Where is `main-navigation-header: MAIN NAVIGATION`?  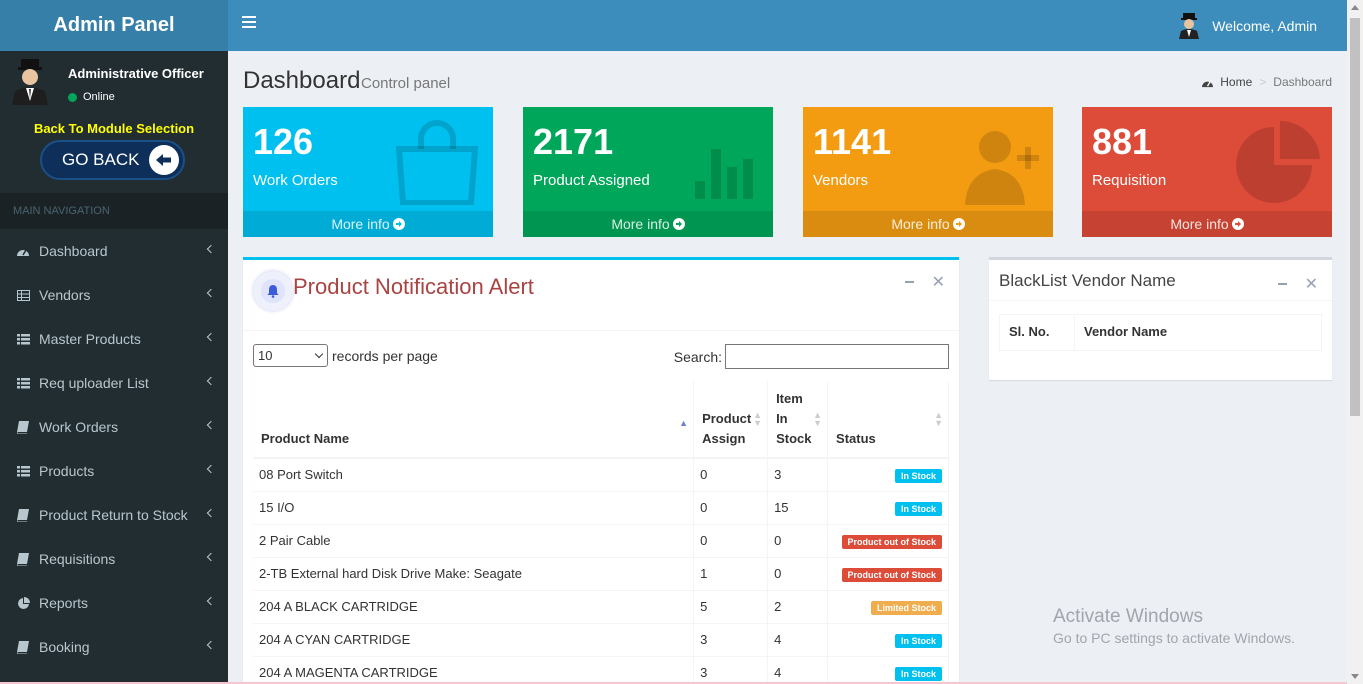 main-navigation-header: MAIN NAVIGATION is located at coordinates (114, 211).